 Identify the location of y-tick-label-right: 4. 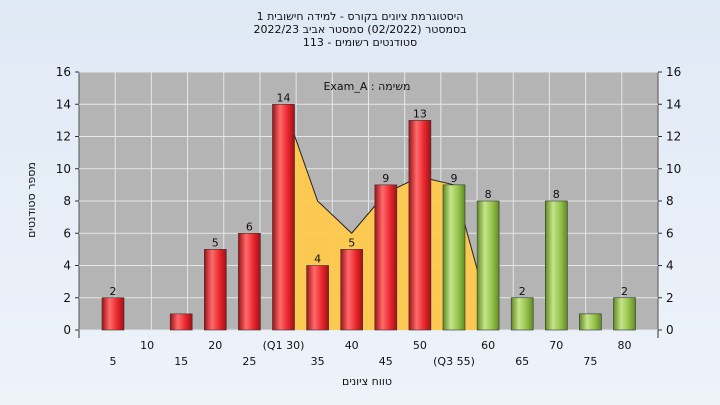
(670, 266).